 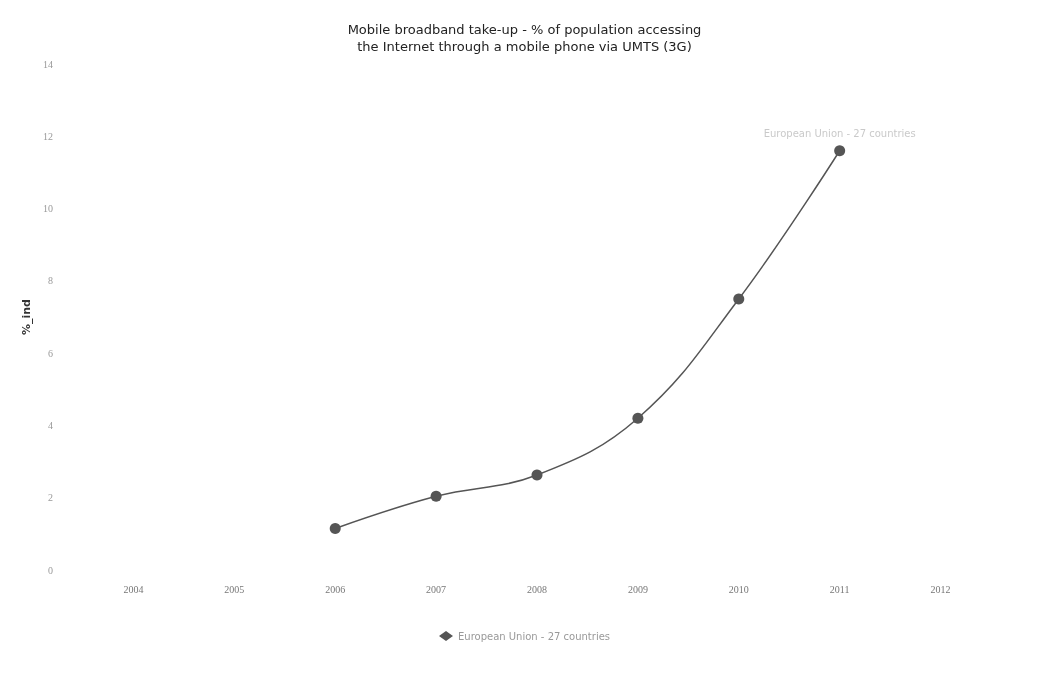 What do you see at coordinates (48, 64) in the screenshot?
I see `y-tick-label: 14` at bounding box center [48, 64].